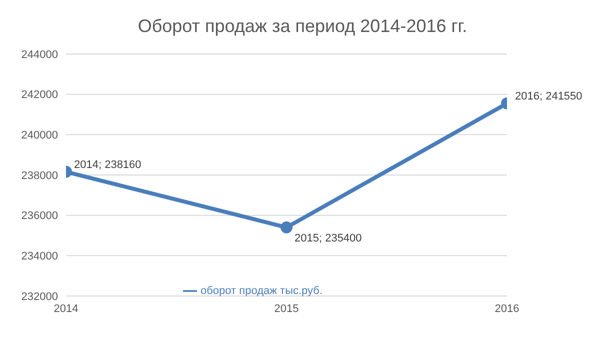 This screenshot has height=340, width=605. Describe the element at coordinates (39, 136) in the screenshot. I see `y-tick-label: 240000` at that location.